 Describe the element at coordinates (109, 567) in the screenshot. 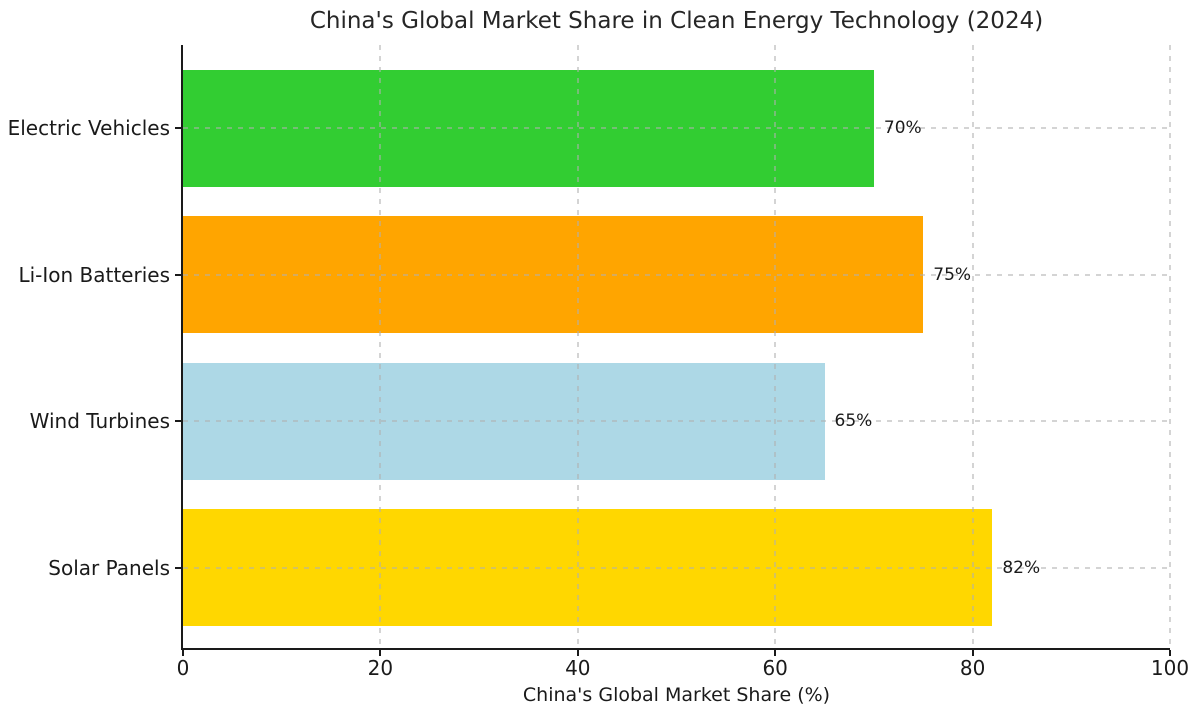

I see `y-tick-label-solar-panels: Solar Panels` at that location.